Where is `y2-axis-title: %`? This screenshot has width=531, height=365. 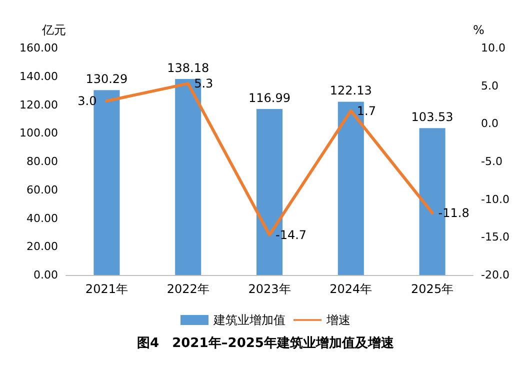 y2-axis-title: % is located at coordinates (478, 30).